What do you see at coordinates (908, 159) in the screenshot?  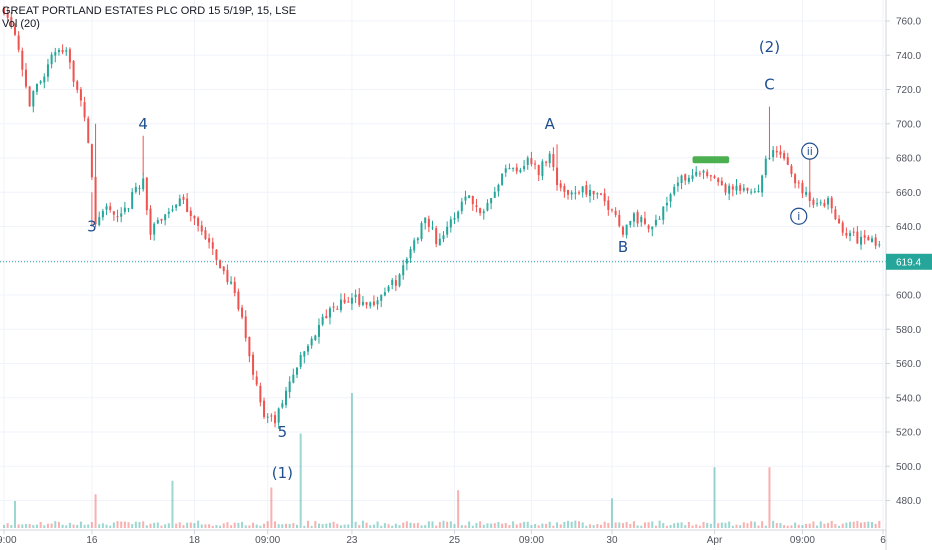 I see `y-tick-label: 680.0` at bounding box center [908, 159].